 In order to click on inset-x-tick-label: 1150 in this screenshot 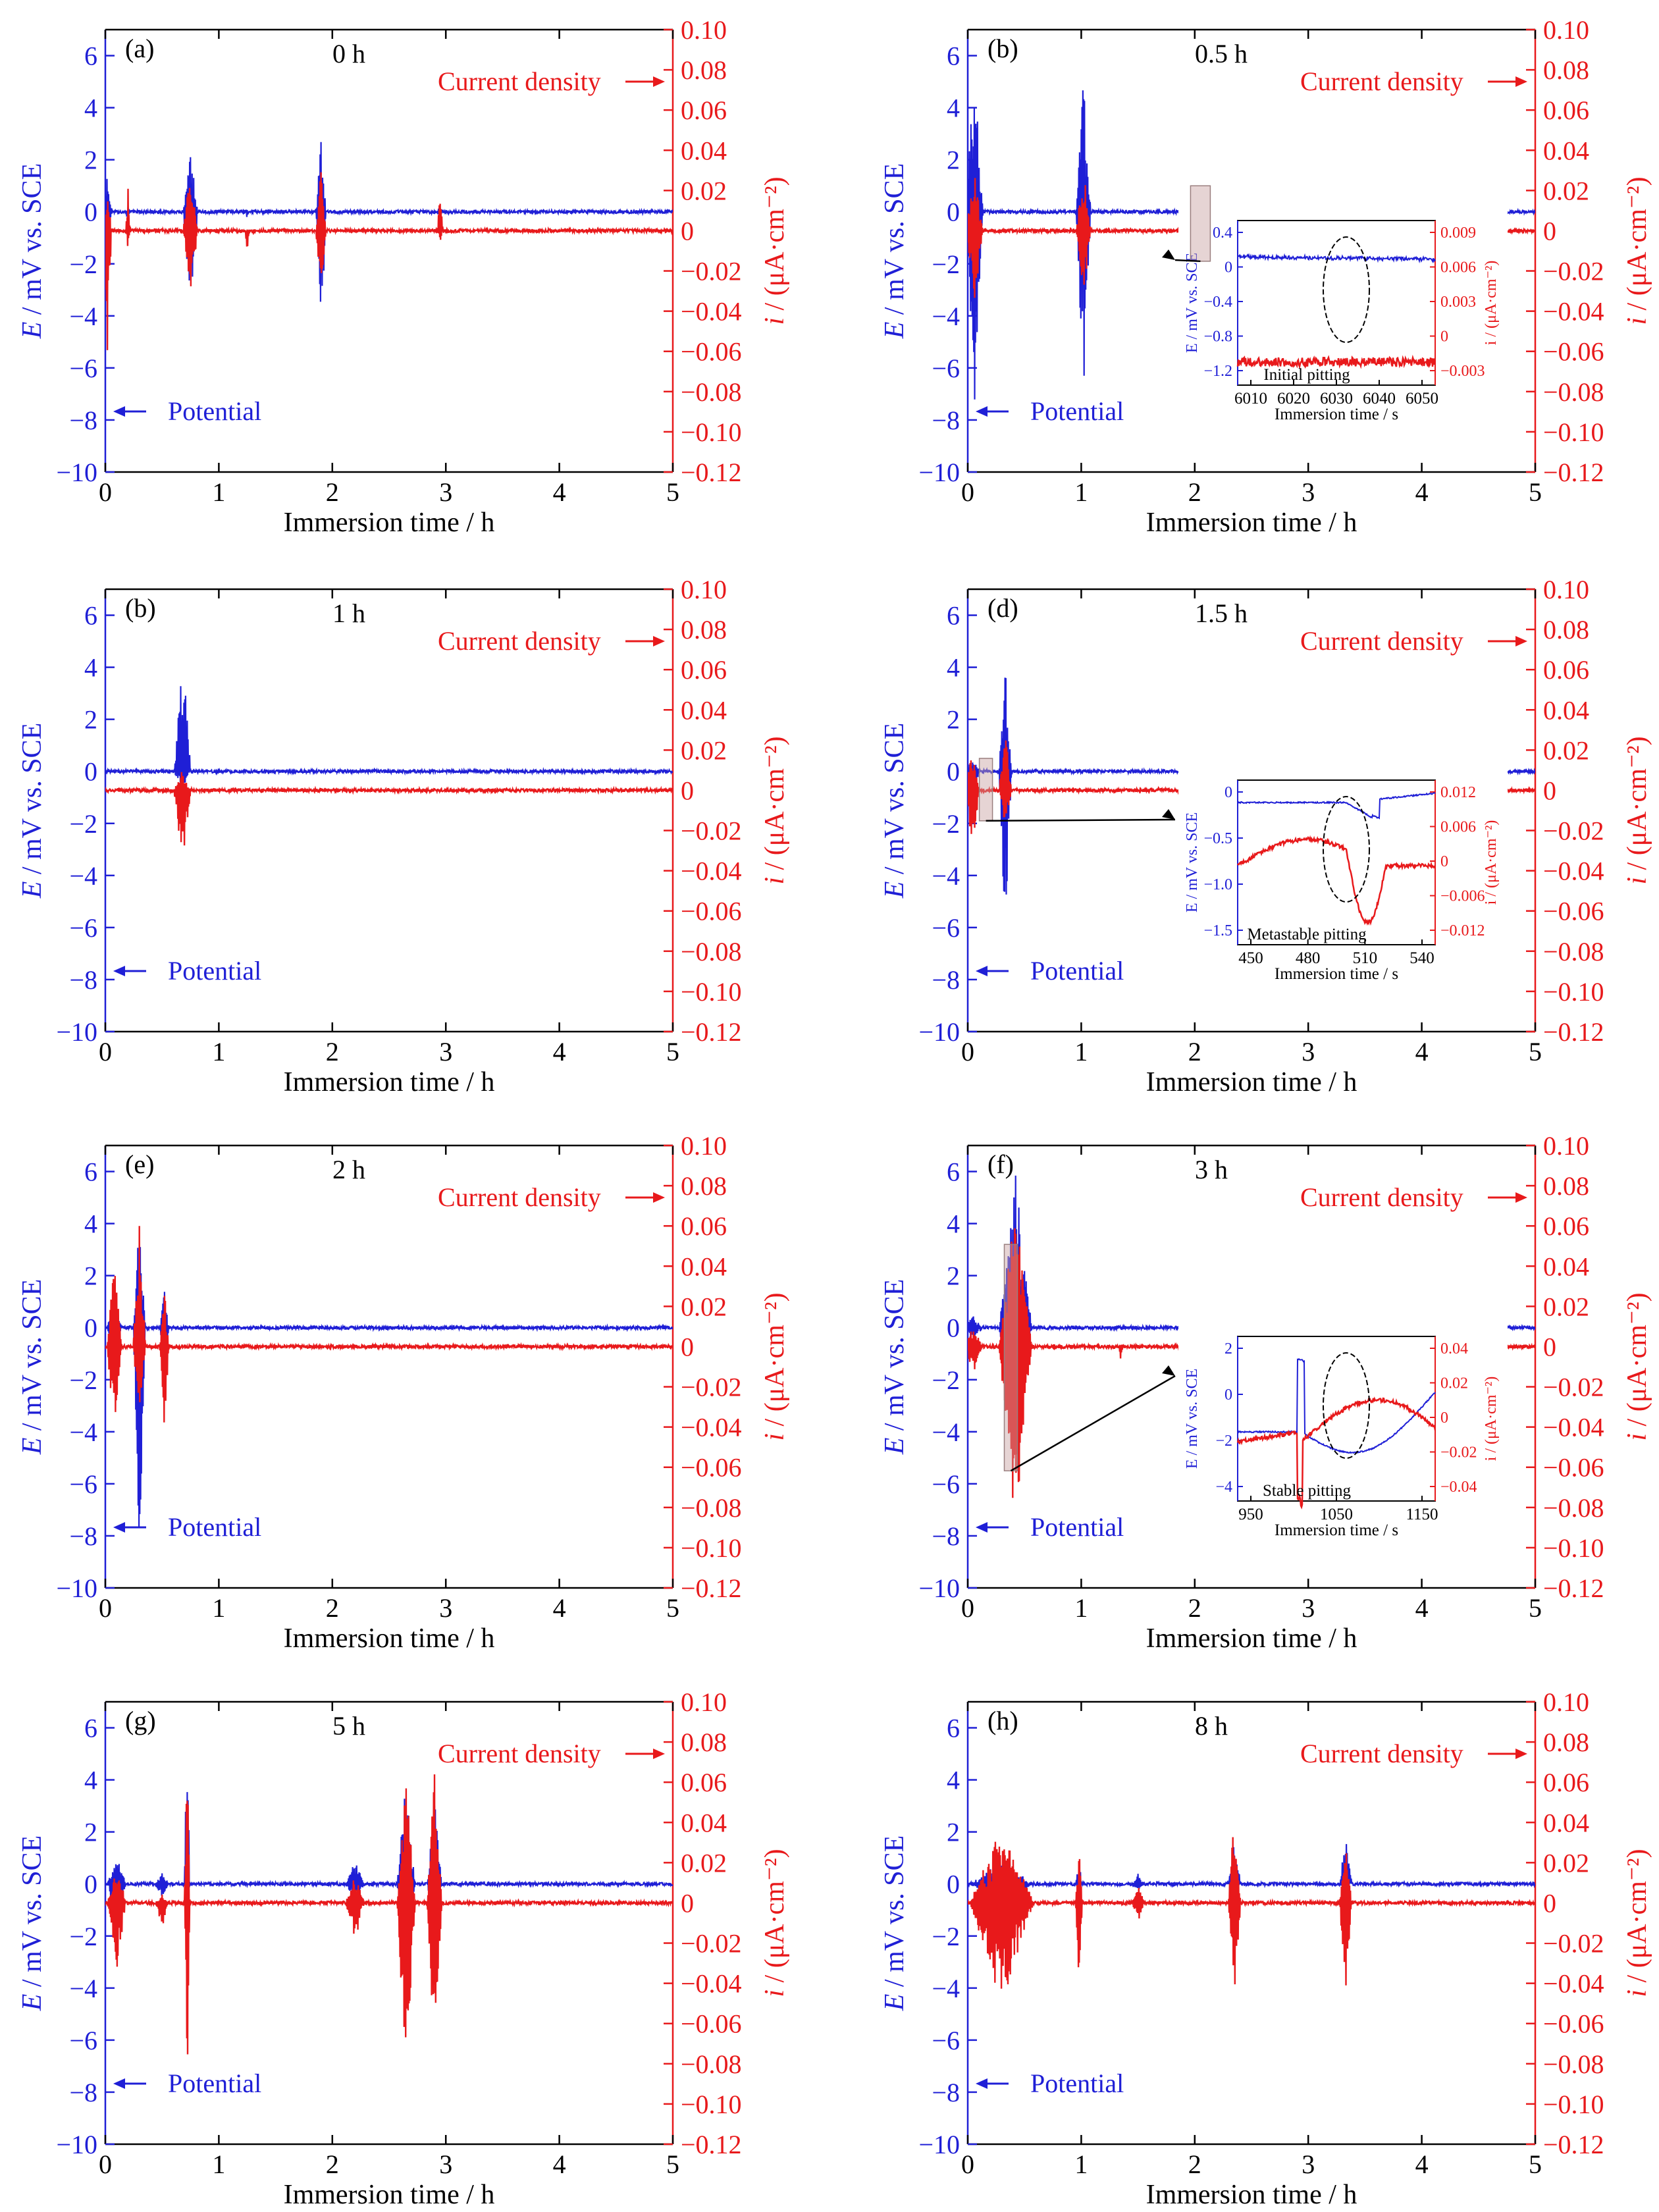, I will do `click(1422, 1514)`.